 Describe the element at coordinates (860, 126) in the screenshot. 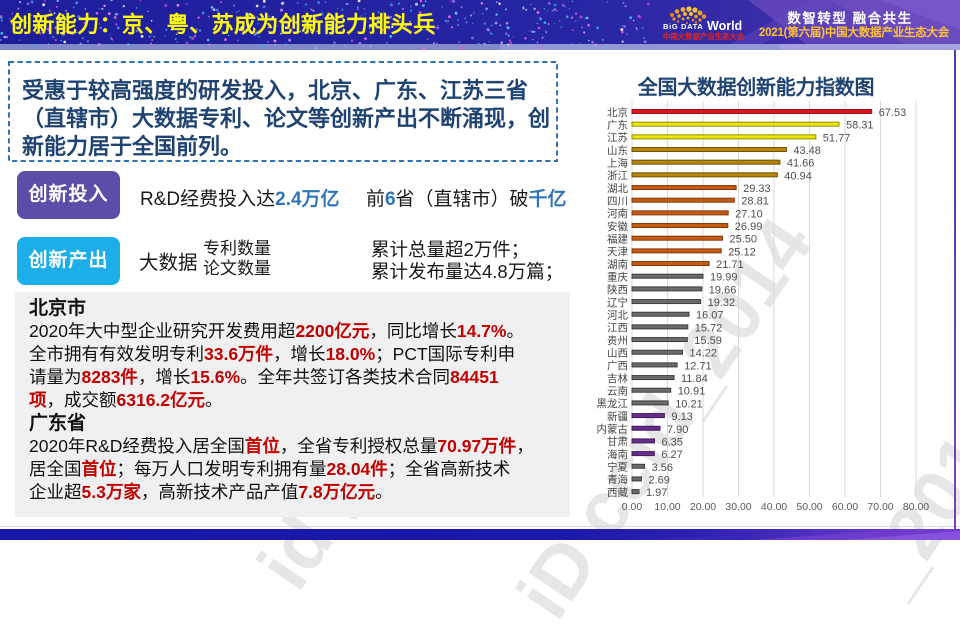

I see `svg-text: 58.31` at that location.